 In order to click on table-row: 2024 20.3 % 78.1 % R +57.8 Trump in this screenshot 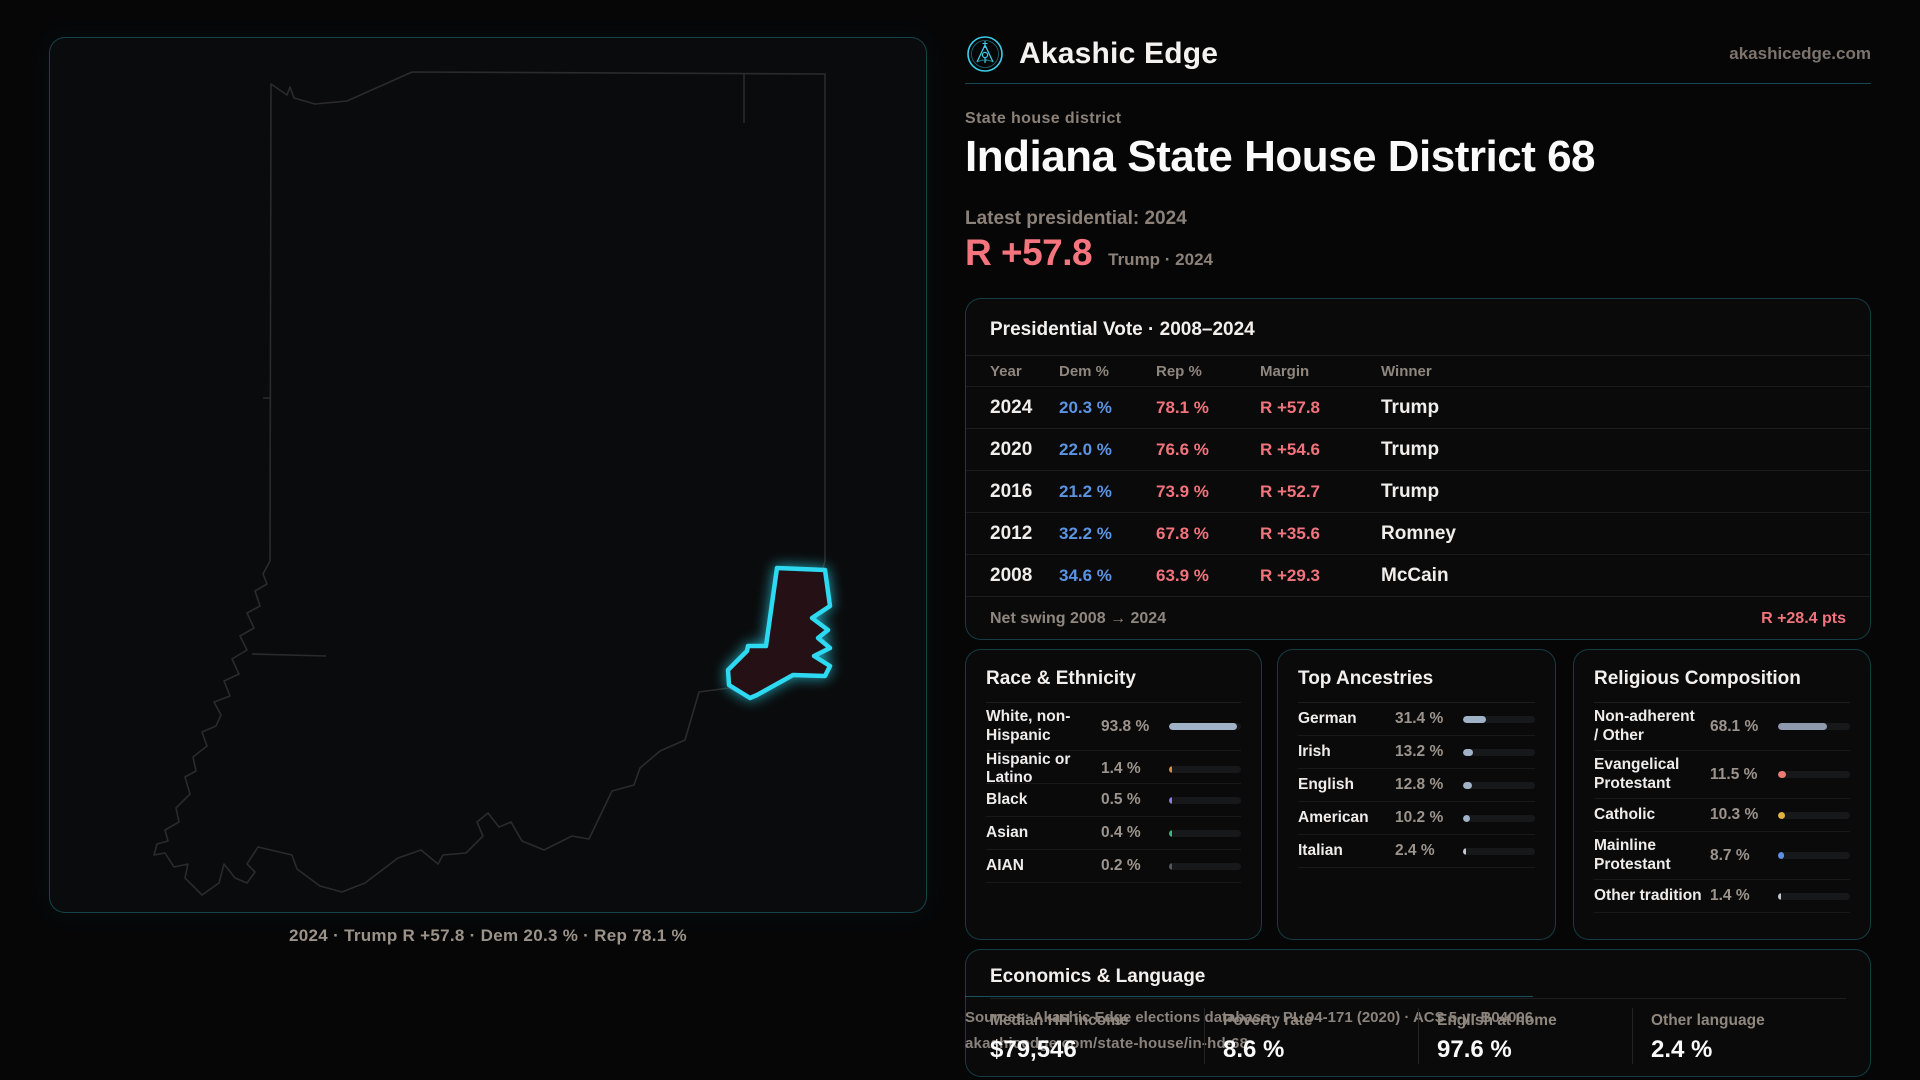, I will do `click(1418, 408)`.